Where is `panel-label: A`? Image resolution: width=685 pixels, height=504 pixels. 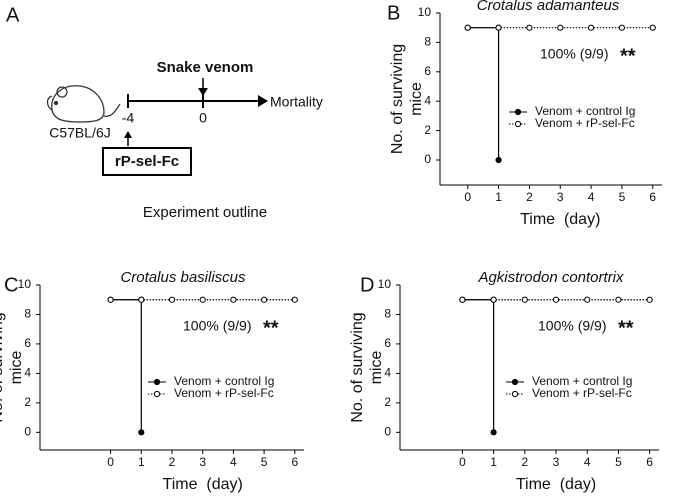 panel-label: A is located at coordinates (13, 15).